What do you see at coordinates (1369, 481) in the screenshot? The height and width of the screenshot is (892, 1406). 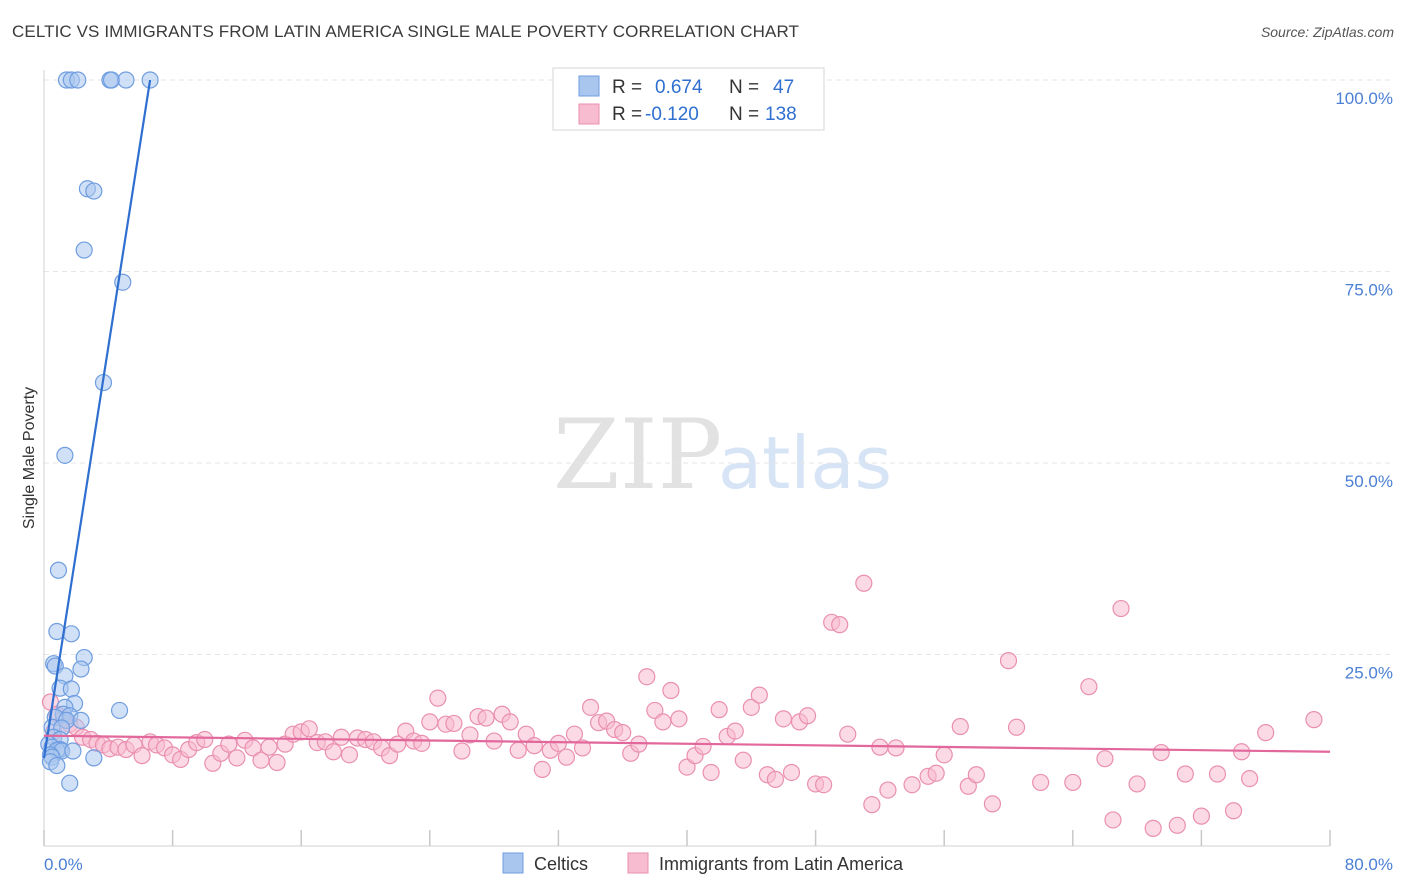 I see `y-tick-label: 50.0%` at bounding box center [1369, 481].